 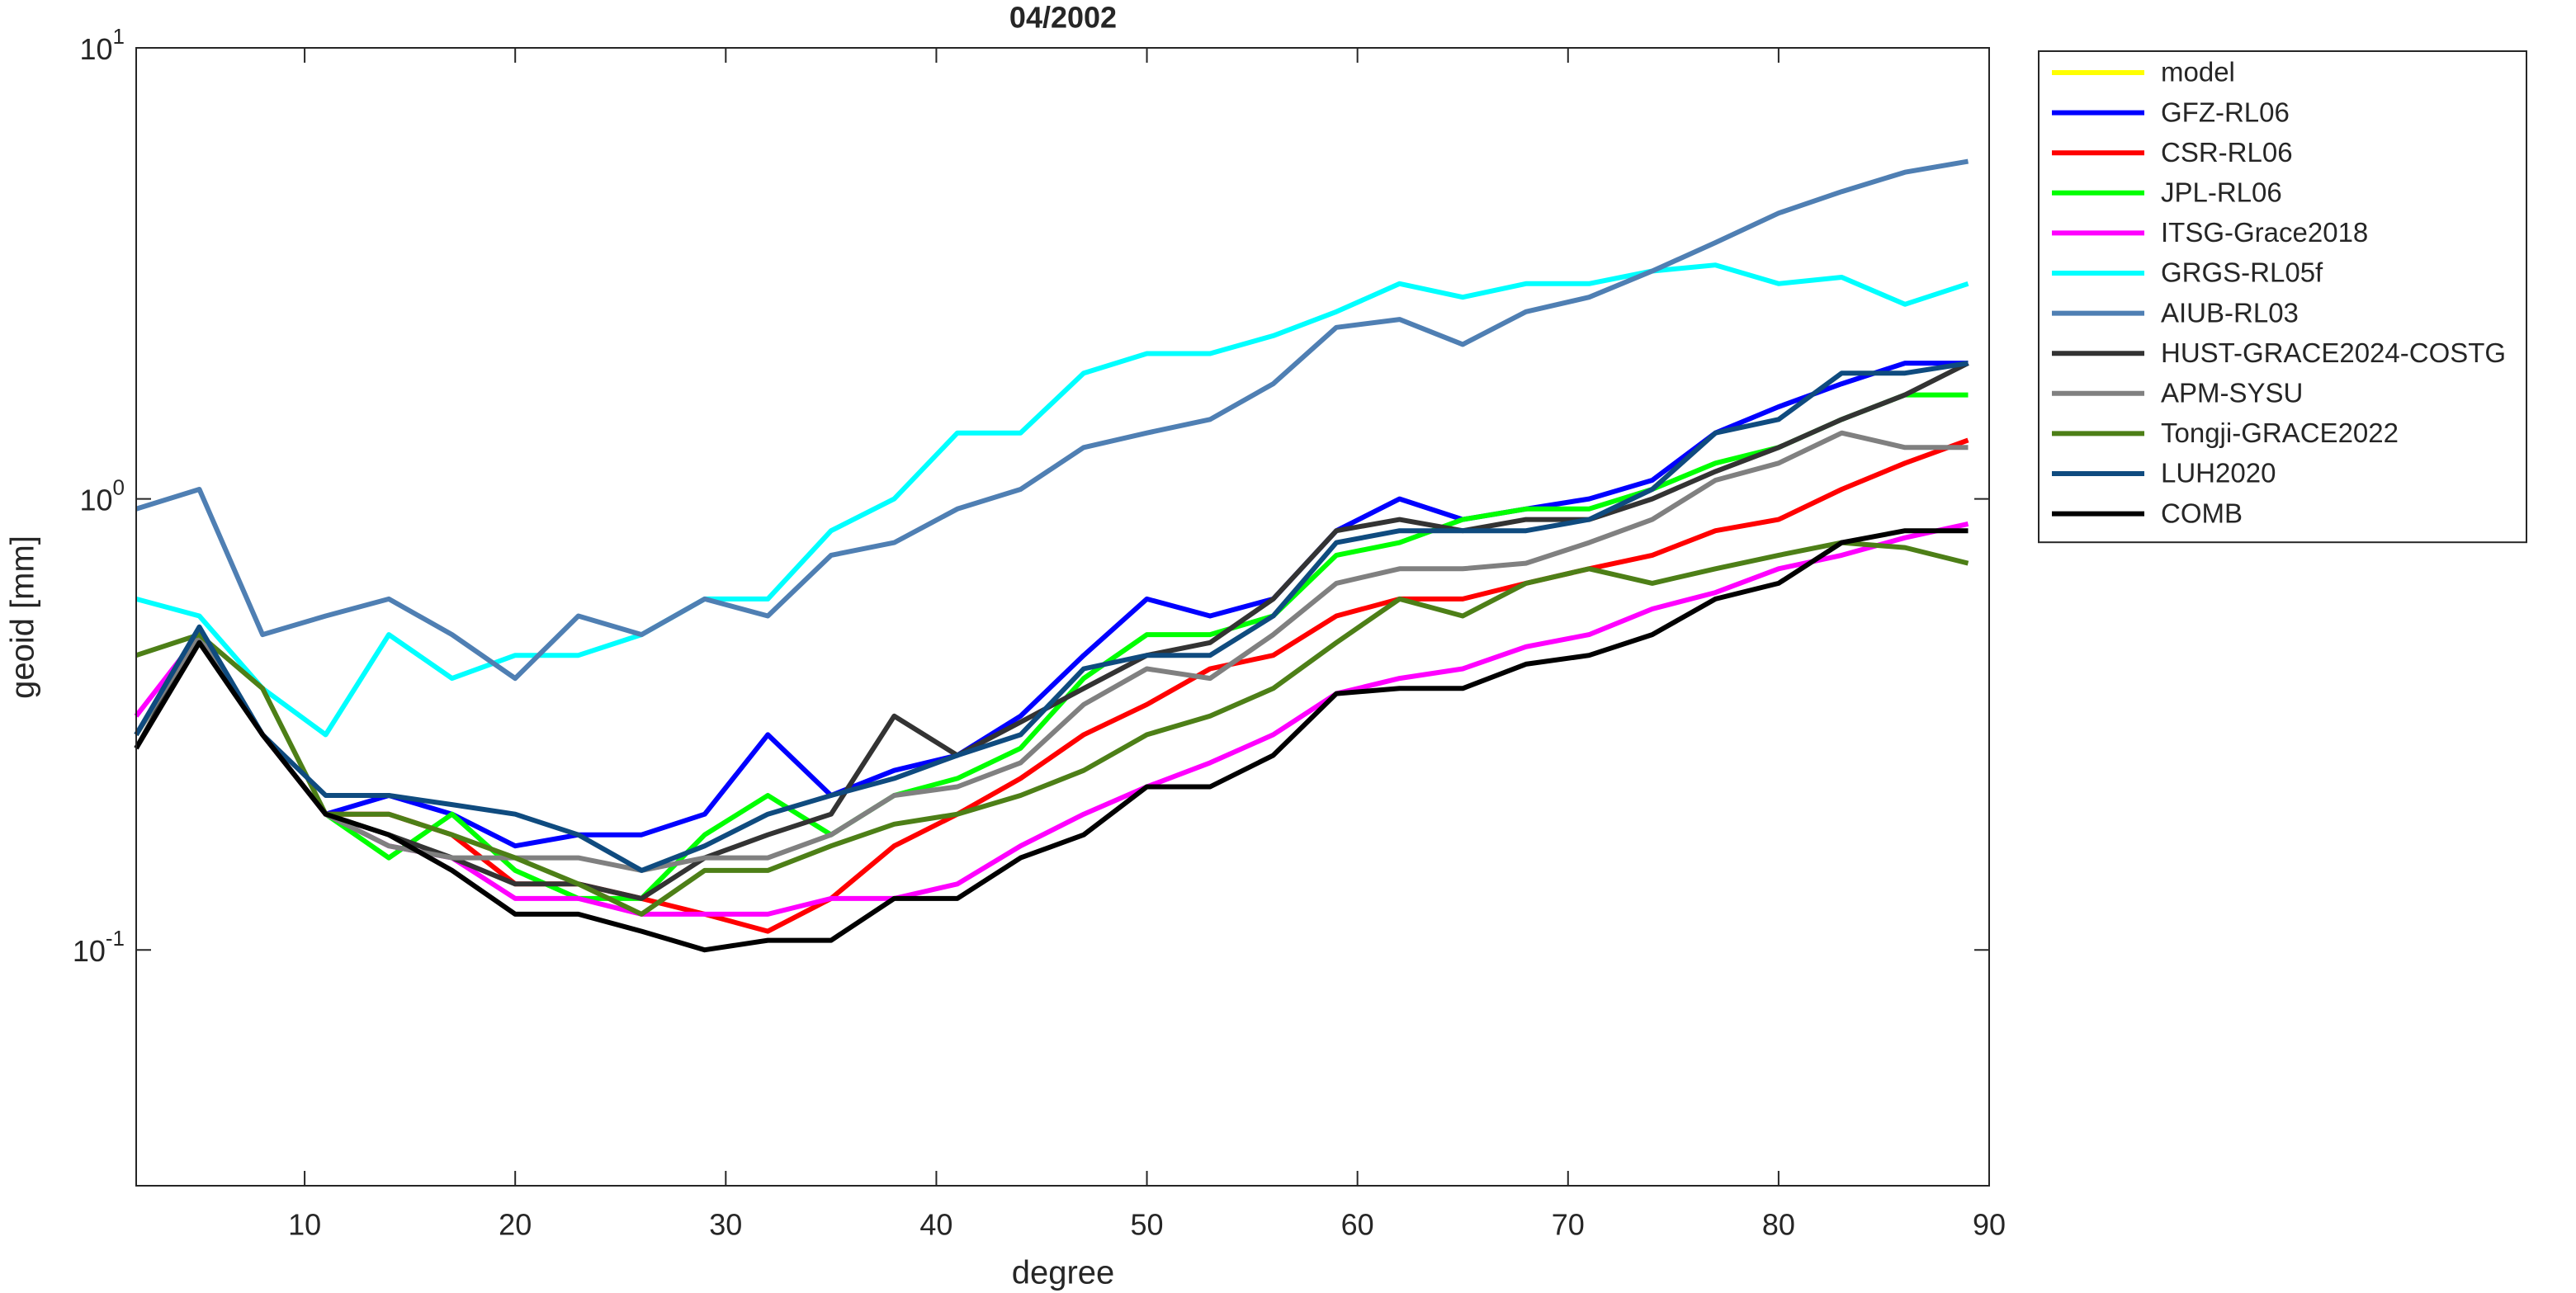 I want to click on x-tick-label: 50, so click(x=1147, y=1225).